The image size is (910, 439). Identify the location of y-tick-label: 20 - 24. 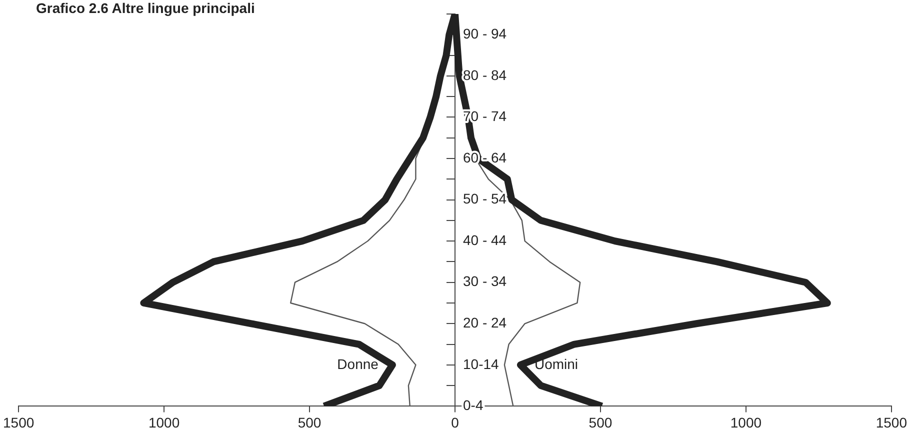
(485, 322).